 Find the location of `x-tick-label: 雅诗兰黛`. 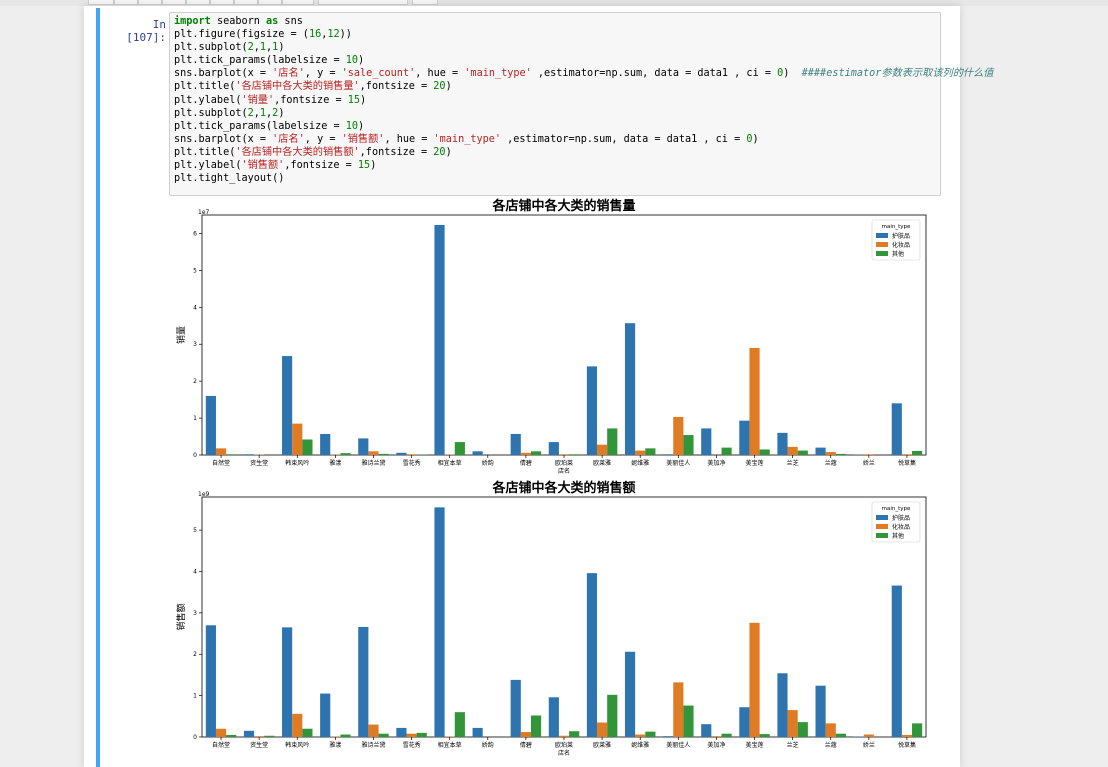

x-tick-label: 雅诗兰黛 is located at coordinates (373, 745).